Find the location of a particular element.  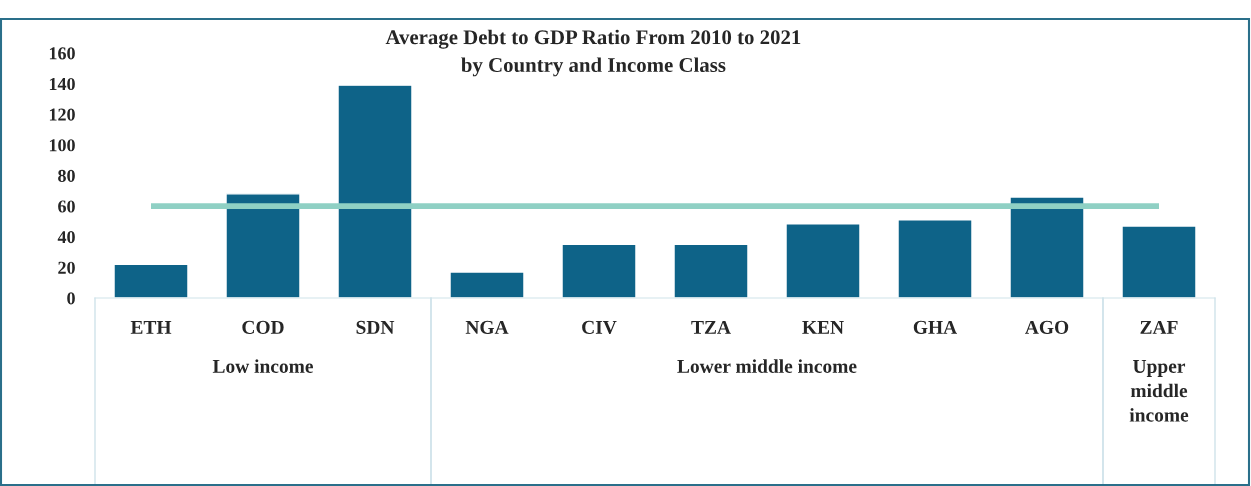

x-tick-label: NGA is located at coordinates (487, 327).